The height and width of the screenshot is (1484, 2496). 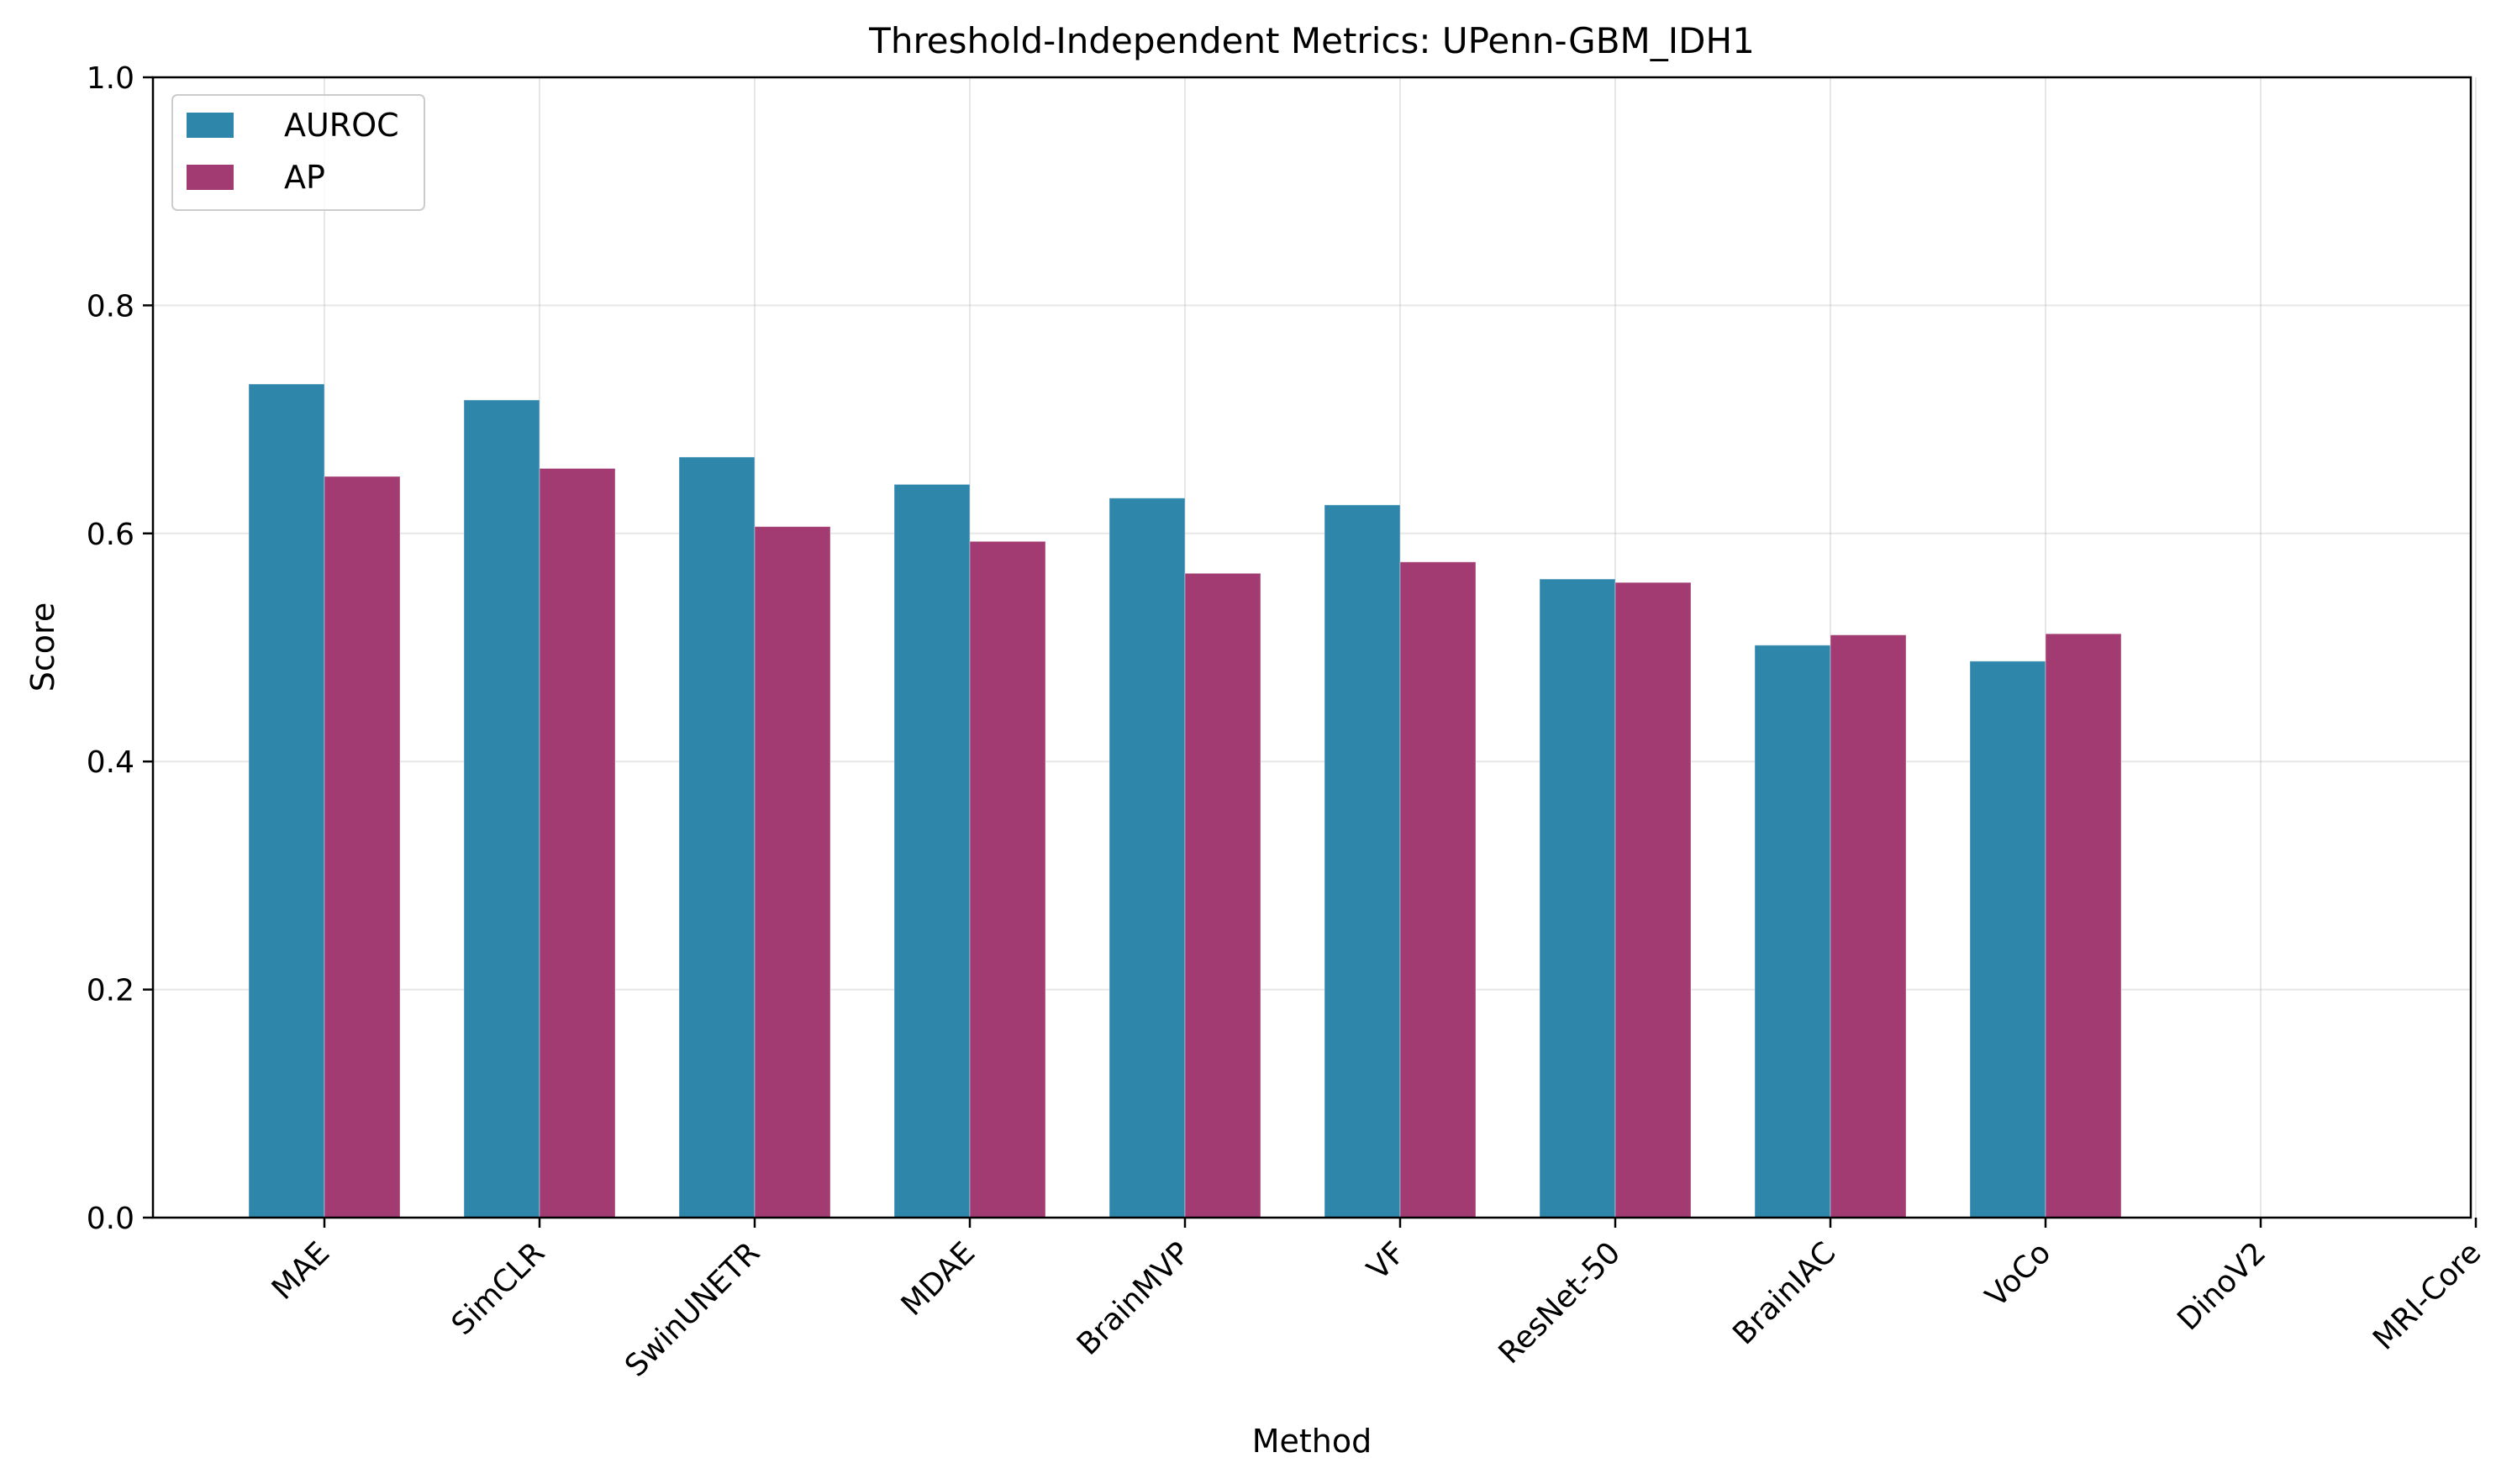 I want to click on legend-swatch-ap, so click(x=211, y=178).